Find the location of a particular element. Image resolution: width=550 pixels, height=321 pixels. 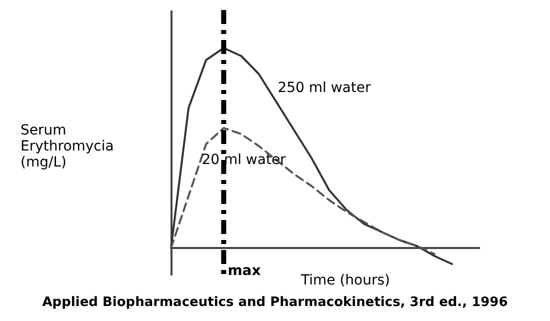

series-label: 250 ml water is located at coordinates (324, 88).